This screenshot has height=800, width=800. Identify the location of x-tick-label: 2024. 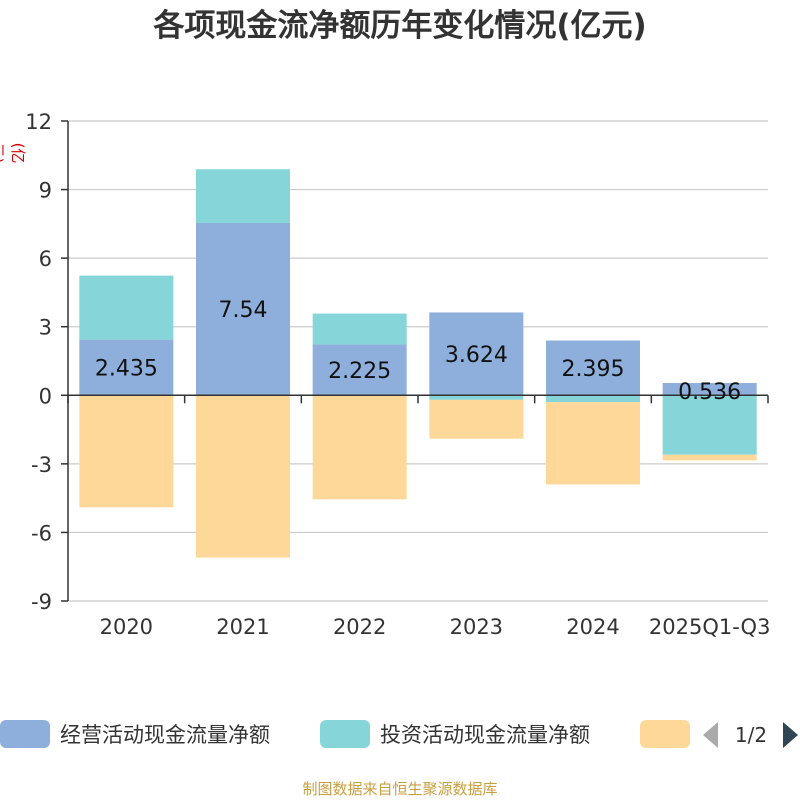
(592, 627).